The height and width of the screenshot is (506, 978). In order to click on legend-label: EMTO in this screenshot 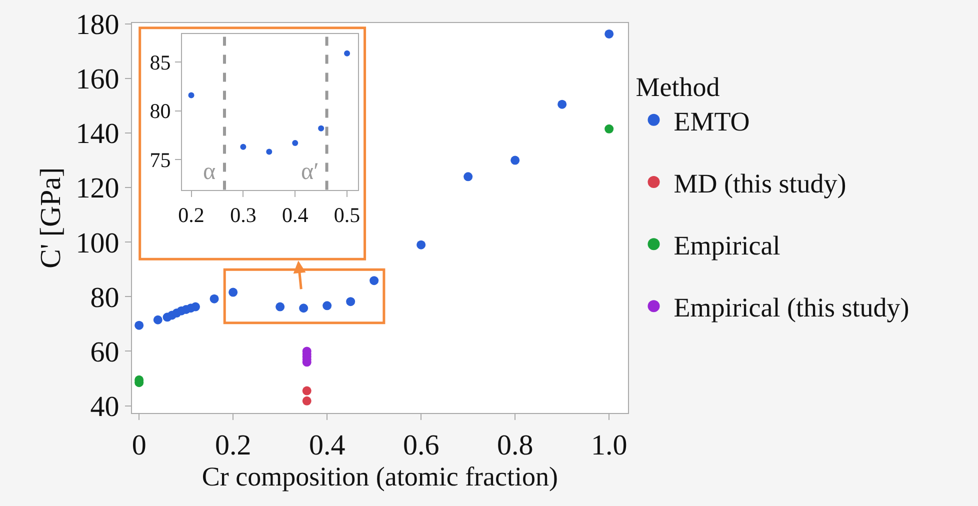, I will do `click(712, 121)`.